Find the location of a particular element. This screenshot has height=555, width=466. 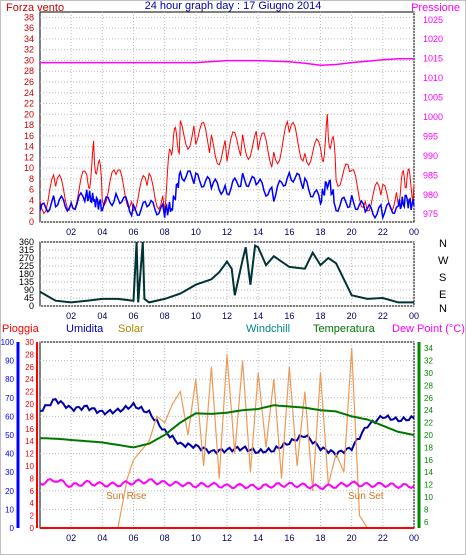

rain-tick-label: 22 is located at coordinates (29, 392).